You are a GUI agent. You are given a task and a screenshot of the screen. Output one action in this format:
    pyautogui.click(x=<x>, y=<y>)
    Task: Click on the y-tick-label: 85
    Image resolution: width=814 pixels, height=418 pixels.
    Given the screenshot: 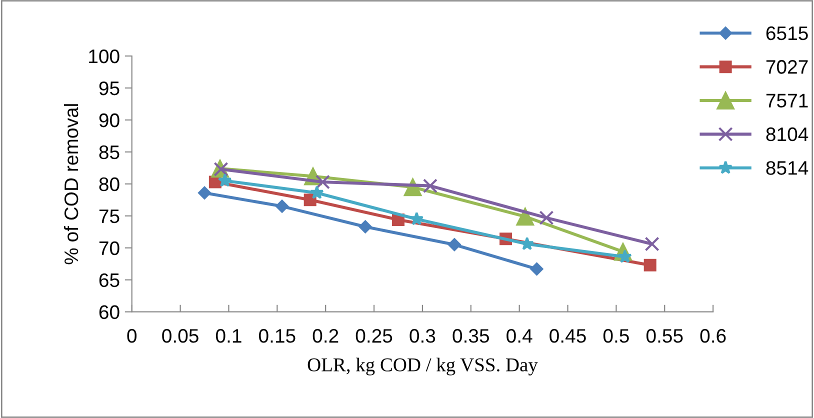 What is the action you would take?
    pyautogui.click(x=109, y=152)
    